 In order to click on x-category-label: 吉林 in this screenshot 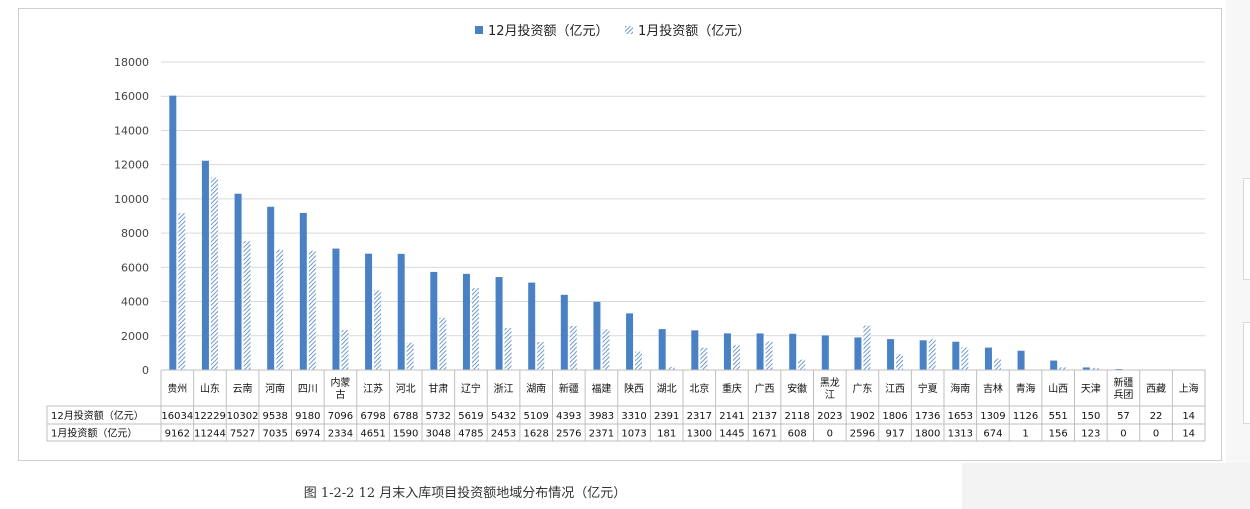, I will do `click(993, 388)`.